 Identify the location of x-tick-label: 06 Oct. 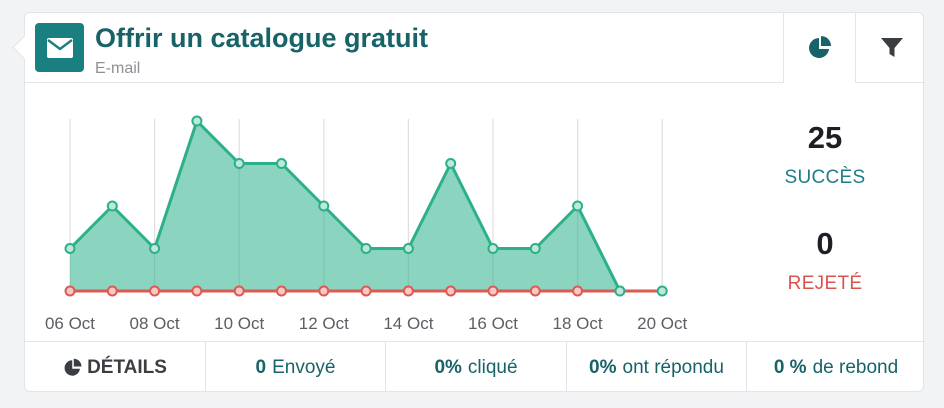
(70, 323).